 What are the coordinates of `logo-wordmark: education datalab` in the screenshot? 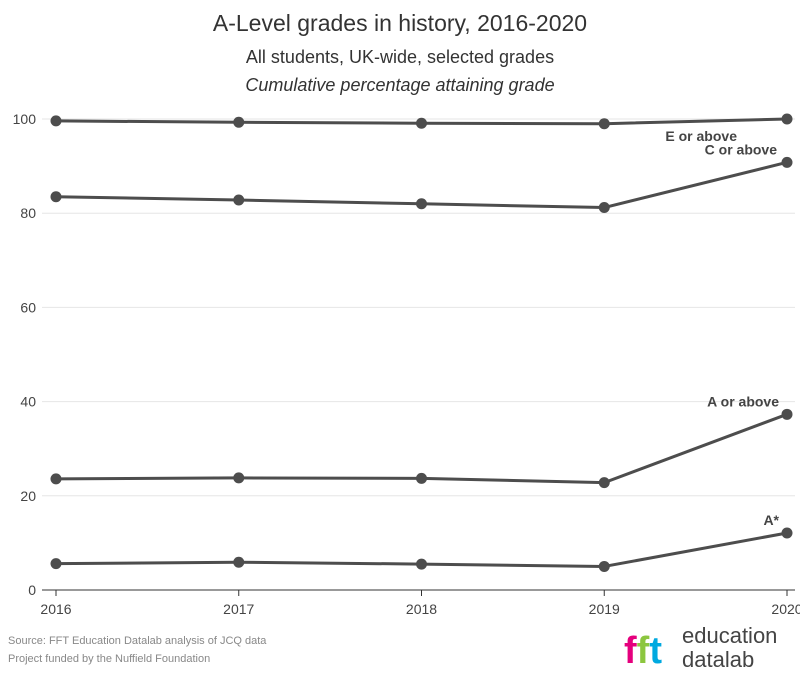 It's located at (729, 648).